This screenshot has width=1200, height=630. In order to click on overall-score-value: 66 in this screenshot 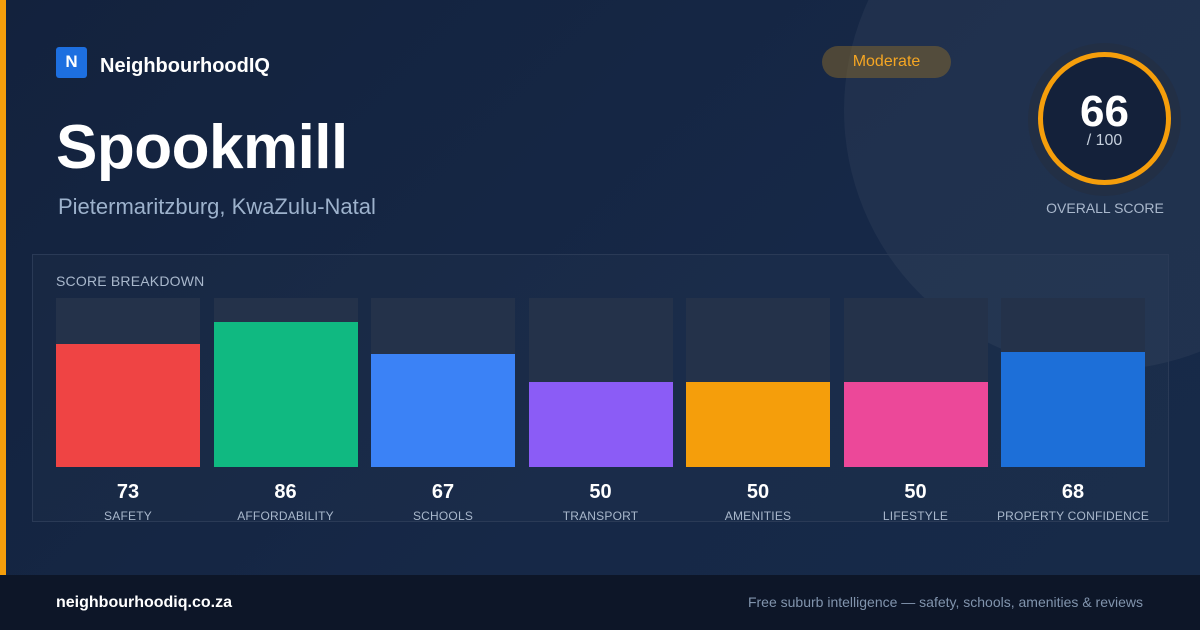, I will do `click(1104, 111)`.